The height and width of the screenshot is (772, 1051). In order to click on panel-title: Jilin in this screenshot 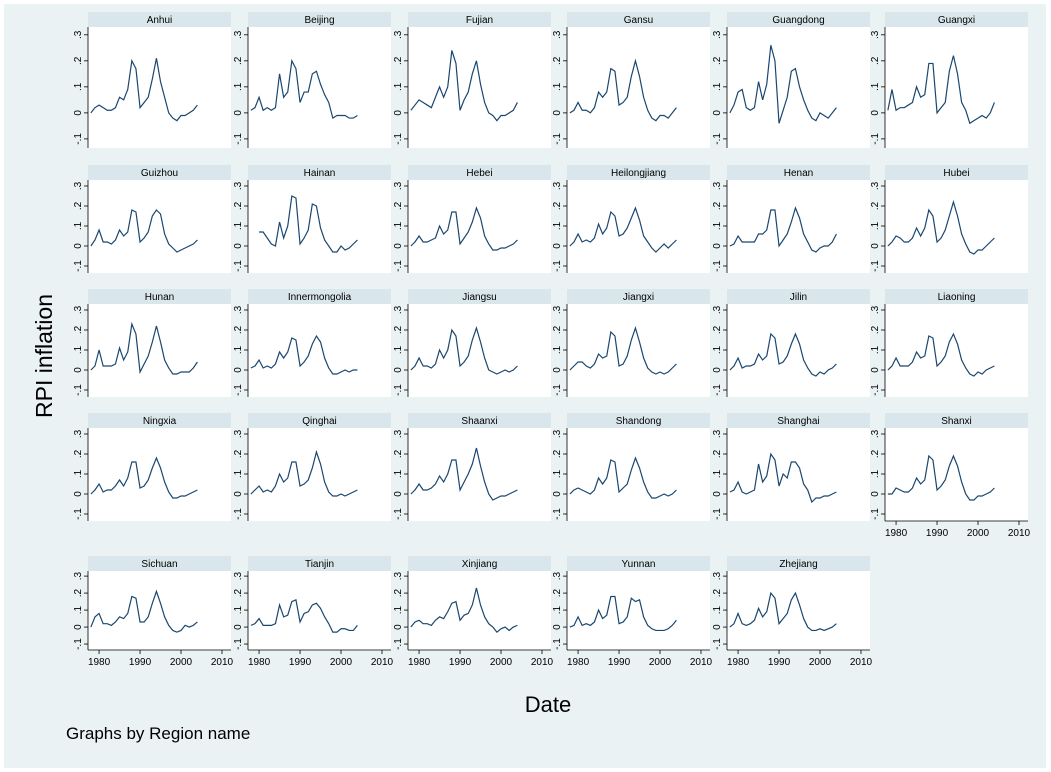, I will do `click(798, 297)`.